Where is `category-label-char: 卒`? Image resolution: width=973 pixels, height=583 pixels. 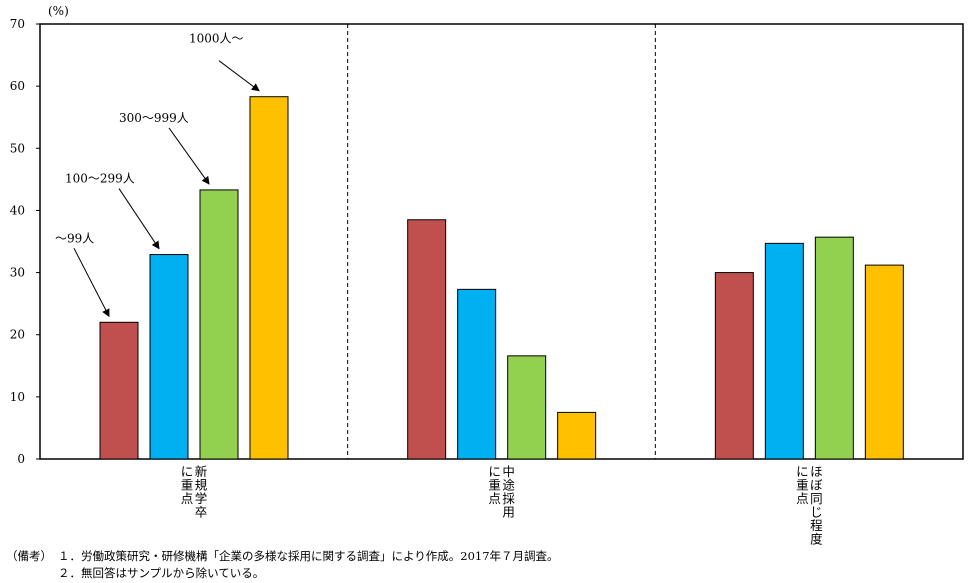 category-label-char: 卒 is located at coordinates (201, 512).